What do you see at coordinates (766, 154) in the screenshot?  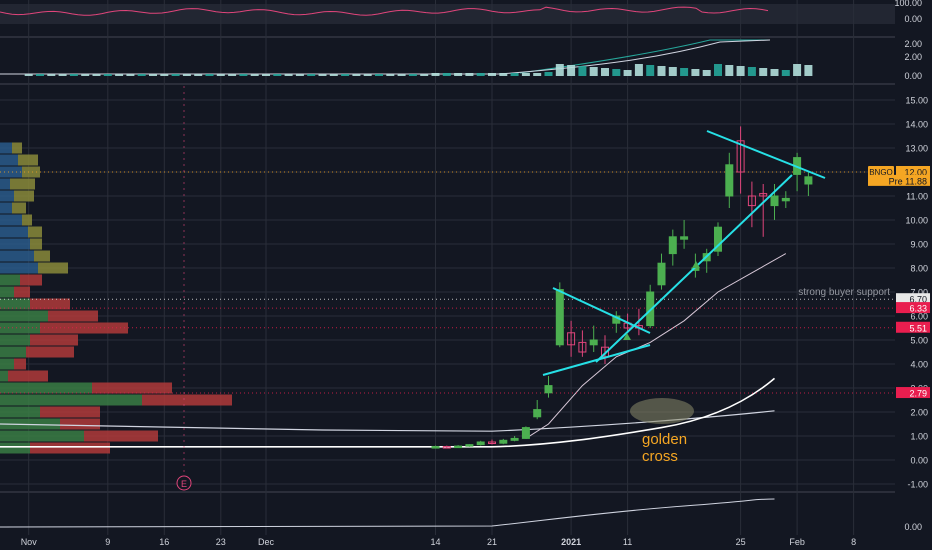 I see `resistance-trendline` at bounding box center [766, 154].